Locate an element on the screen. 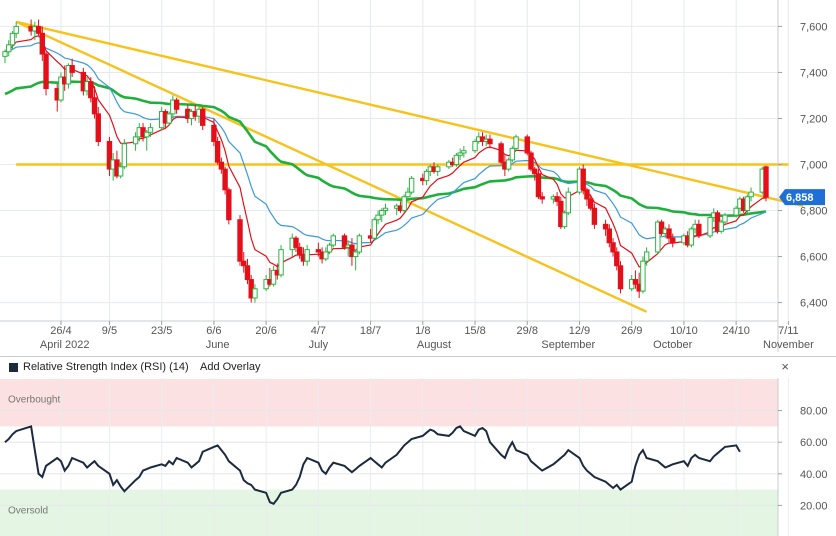 The height and width of the screenshot is (536, 836). rsi-title: Relative Strength Index (RSI) (14) is located at coordinates (106, 367).